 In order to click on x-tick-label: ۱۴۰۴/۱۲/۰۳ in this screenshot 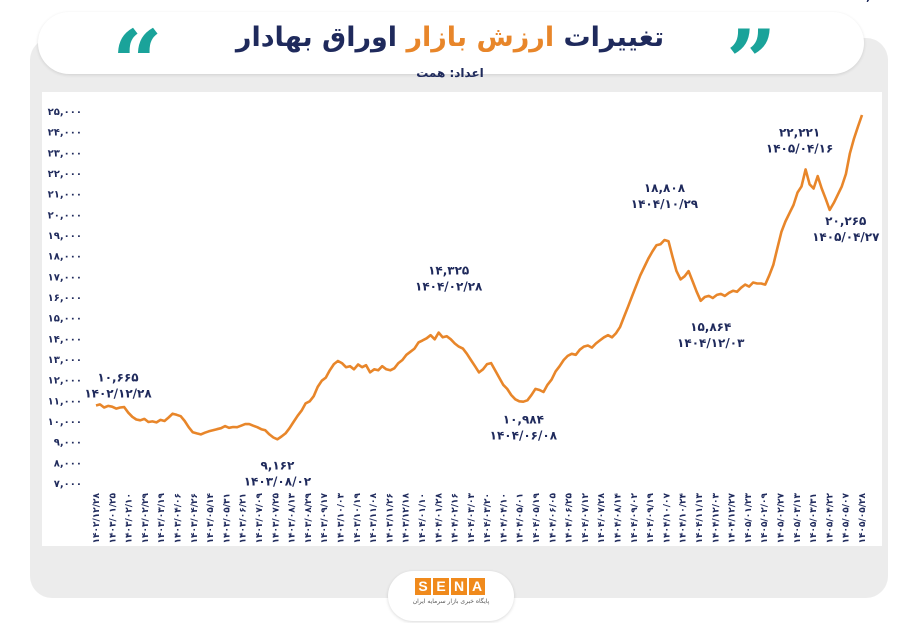, I will do `click(716, 518)`.